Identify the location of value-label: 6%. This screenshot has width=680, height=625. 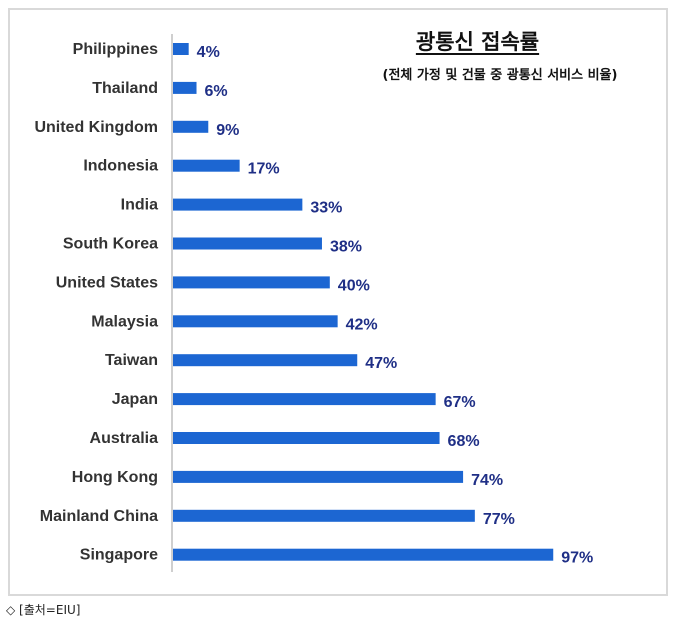
(216, 91).